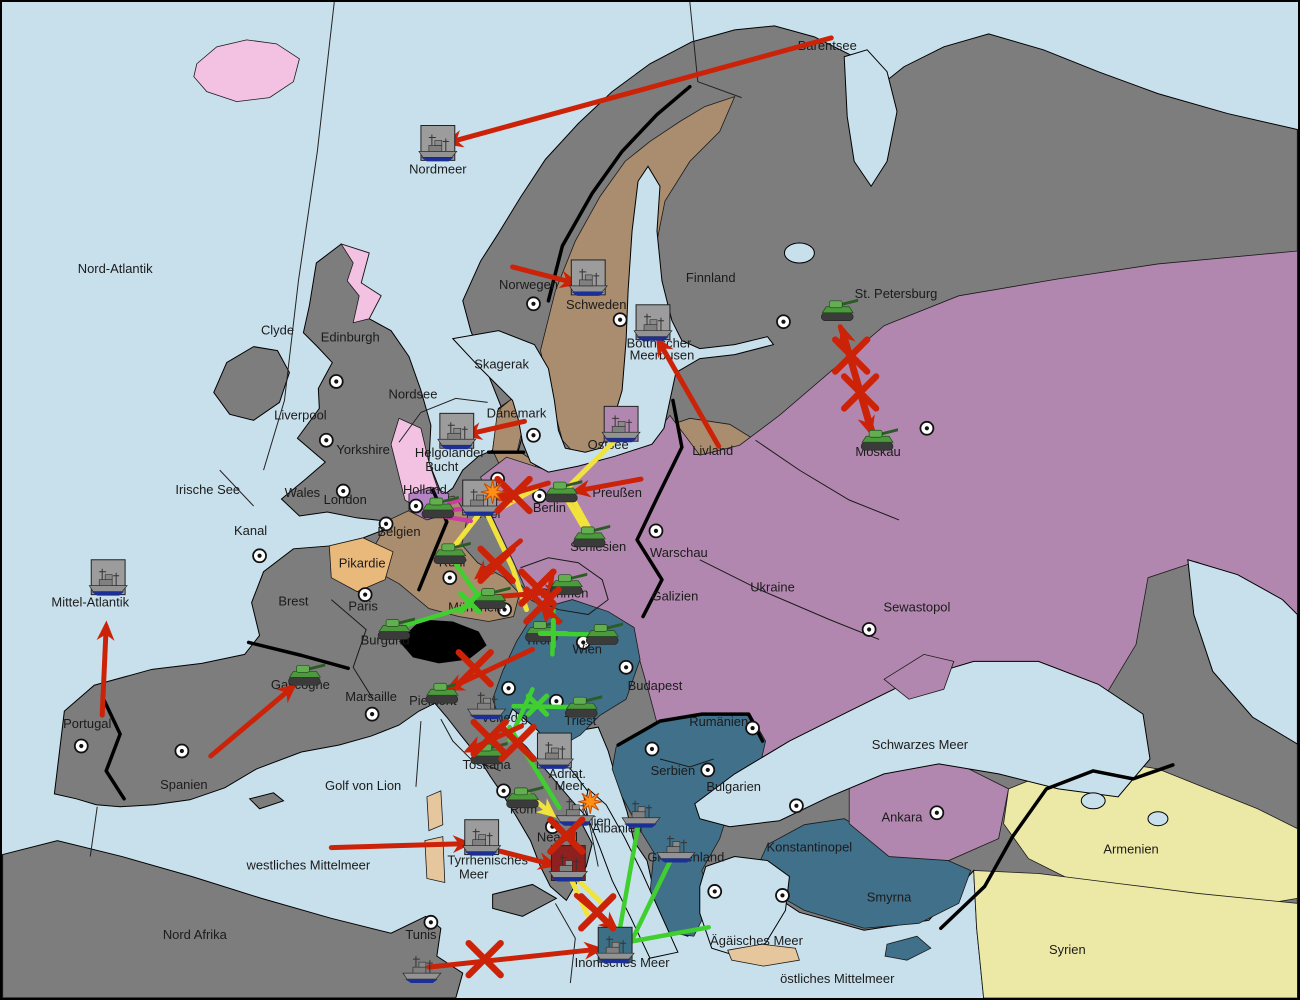 The image size is (1300, 1000). What do you see at coordinates (688, 392) in the screenshot?
I see `move-arrow-livland-to-bottnischer-meerbusen` at bounding box center [688, 392].